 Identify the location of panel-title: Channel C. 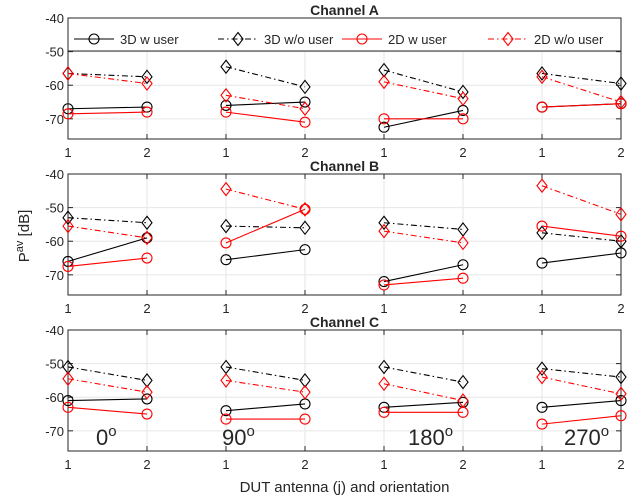
(344, 322).